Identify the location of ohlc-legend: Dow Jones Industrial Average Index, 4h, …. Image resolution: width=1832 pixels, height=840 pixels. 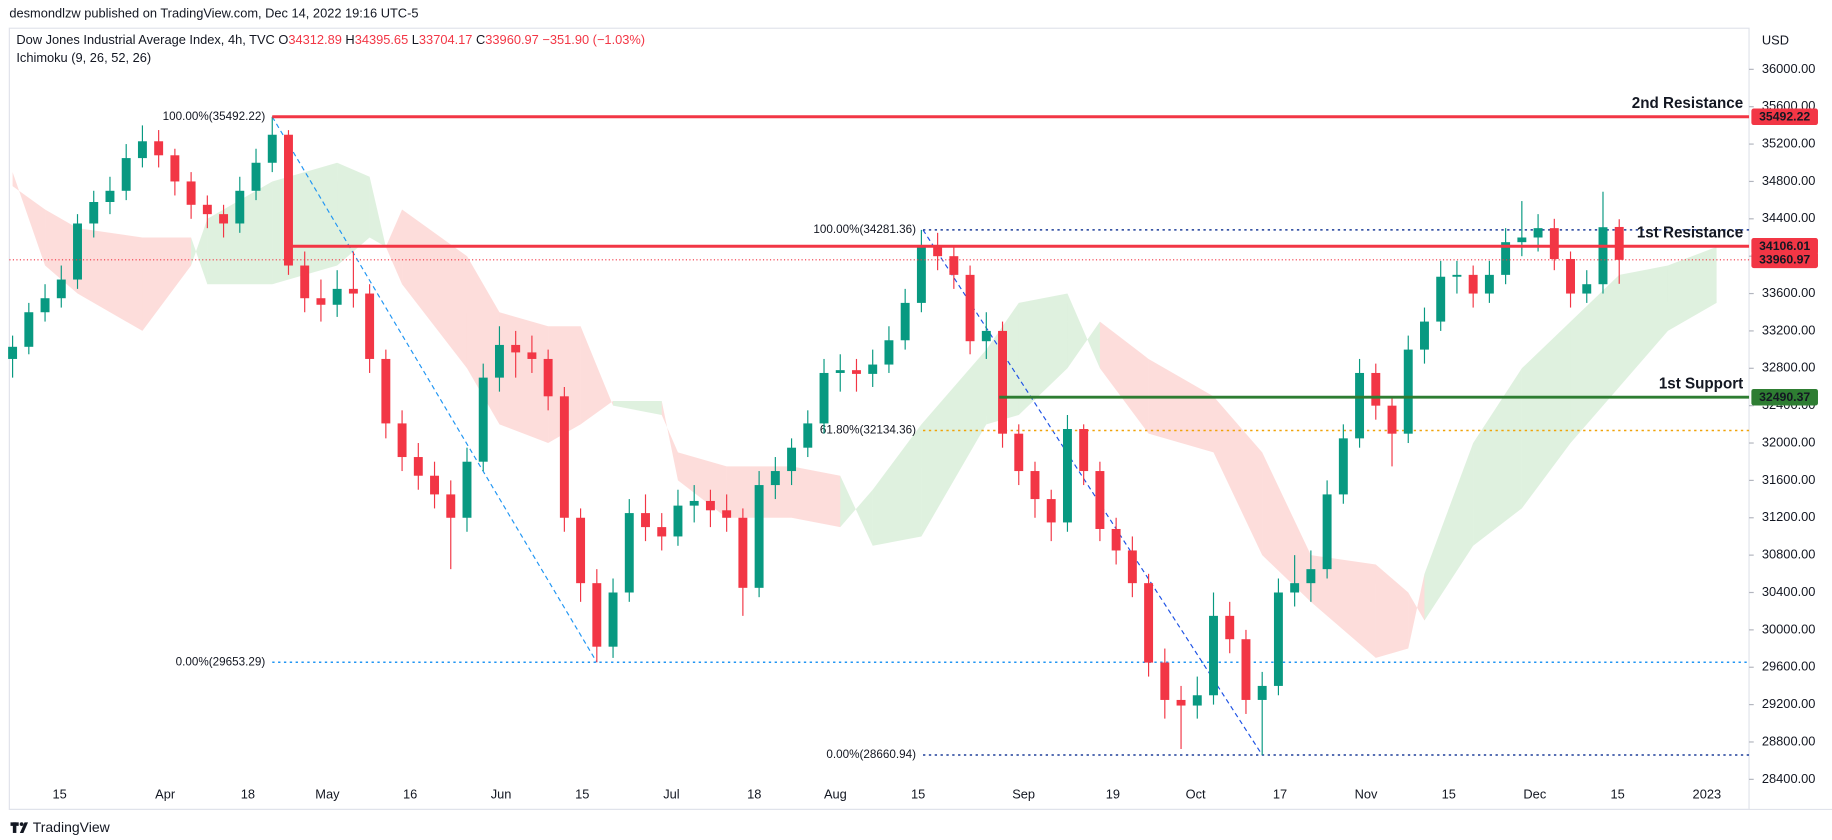
(330, 40).